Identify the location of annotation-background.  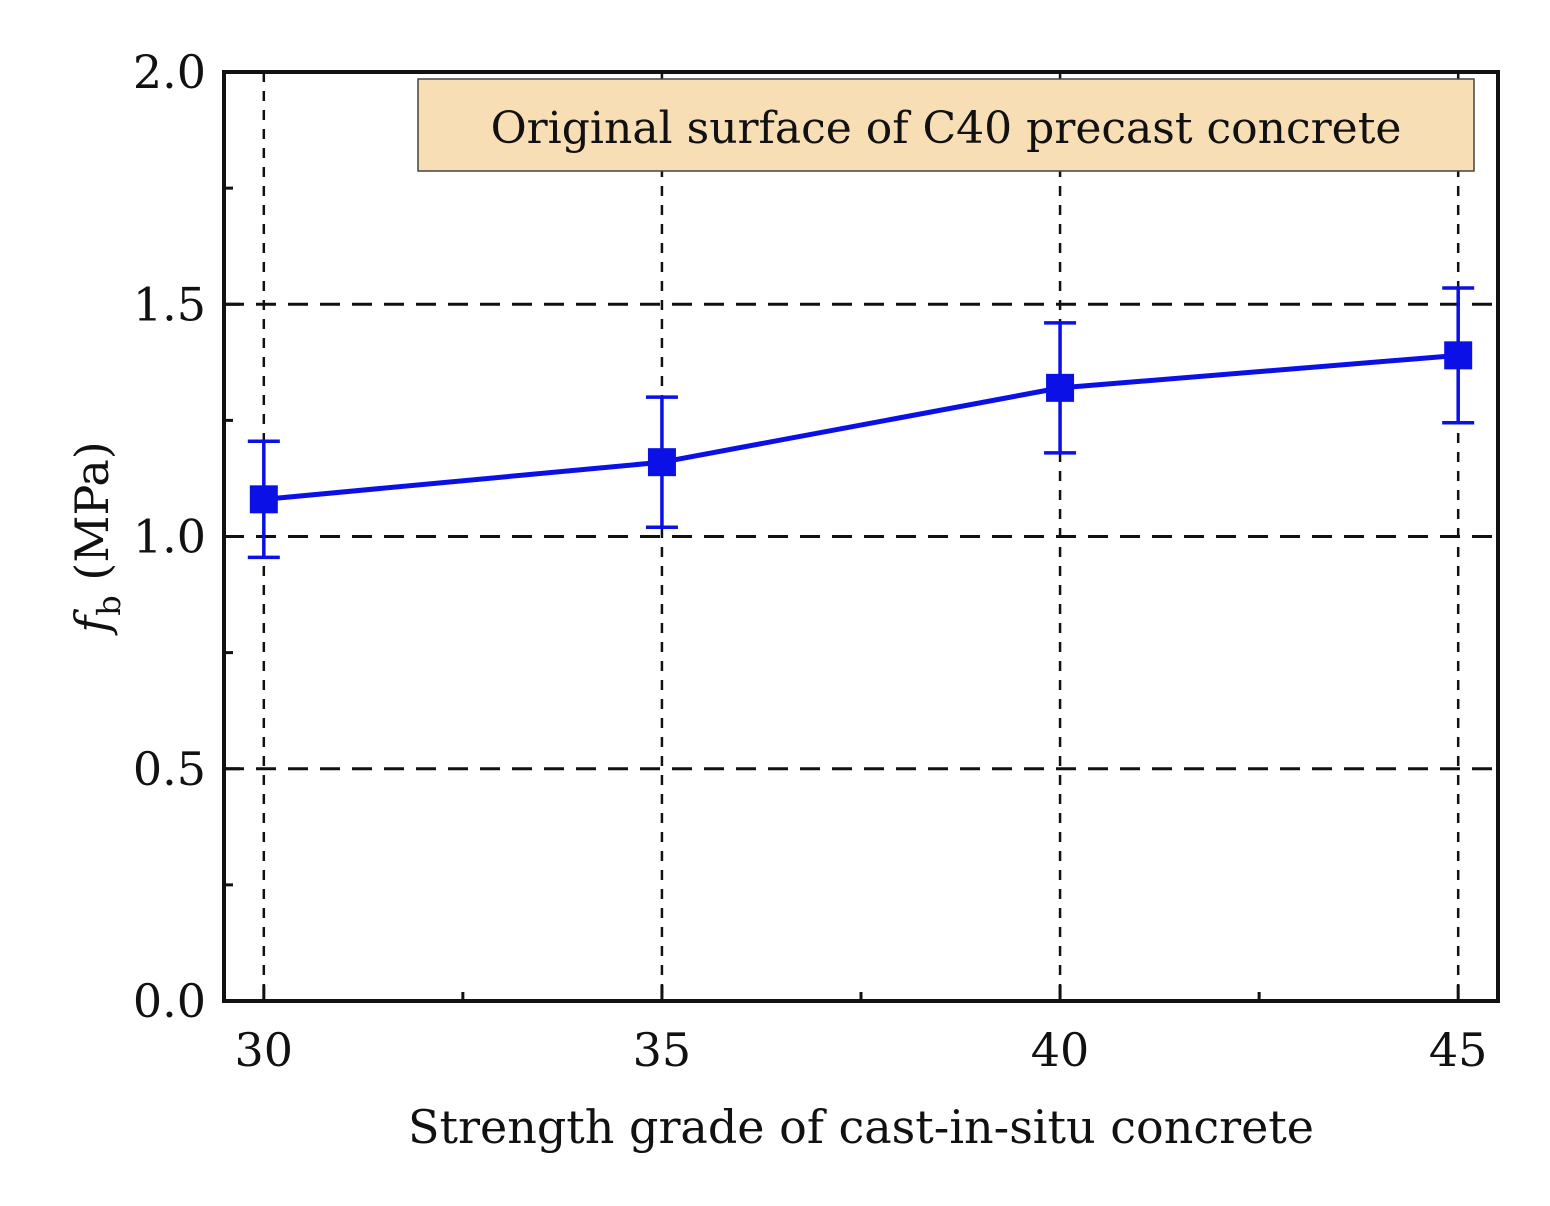
(946, 125).